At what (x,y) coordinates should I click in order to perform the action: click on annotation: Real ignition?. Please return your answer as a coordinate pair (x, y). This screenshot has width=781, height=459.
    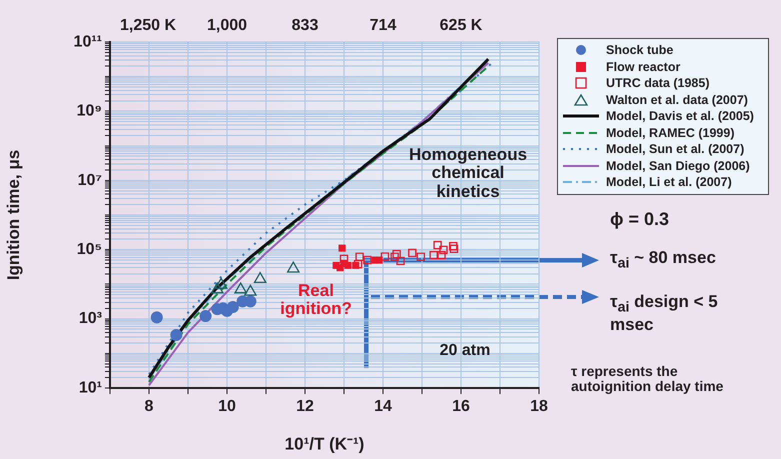
    Looking at the image, I should click on (316, 300).